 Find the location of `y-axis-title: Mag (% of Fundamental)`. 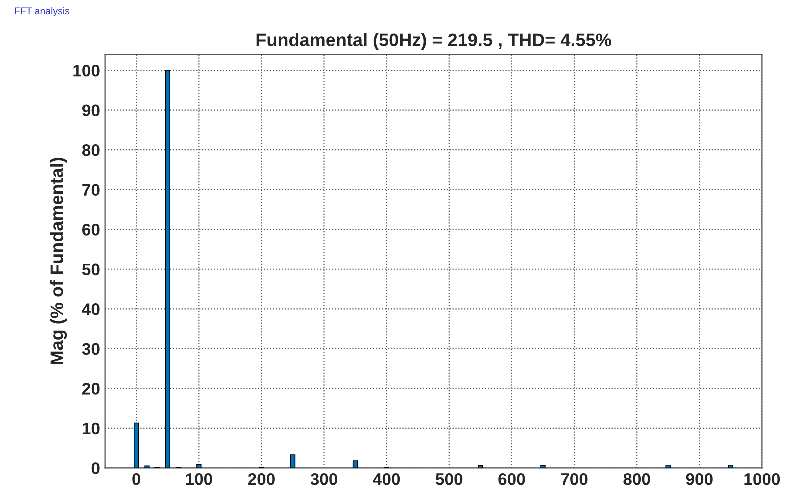

y-axis-title: Mag (% of Fundamental) is located at coordinates (59, 261).